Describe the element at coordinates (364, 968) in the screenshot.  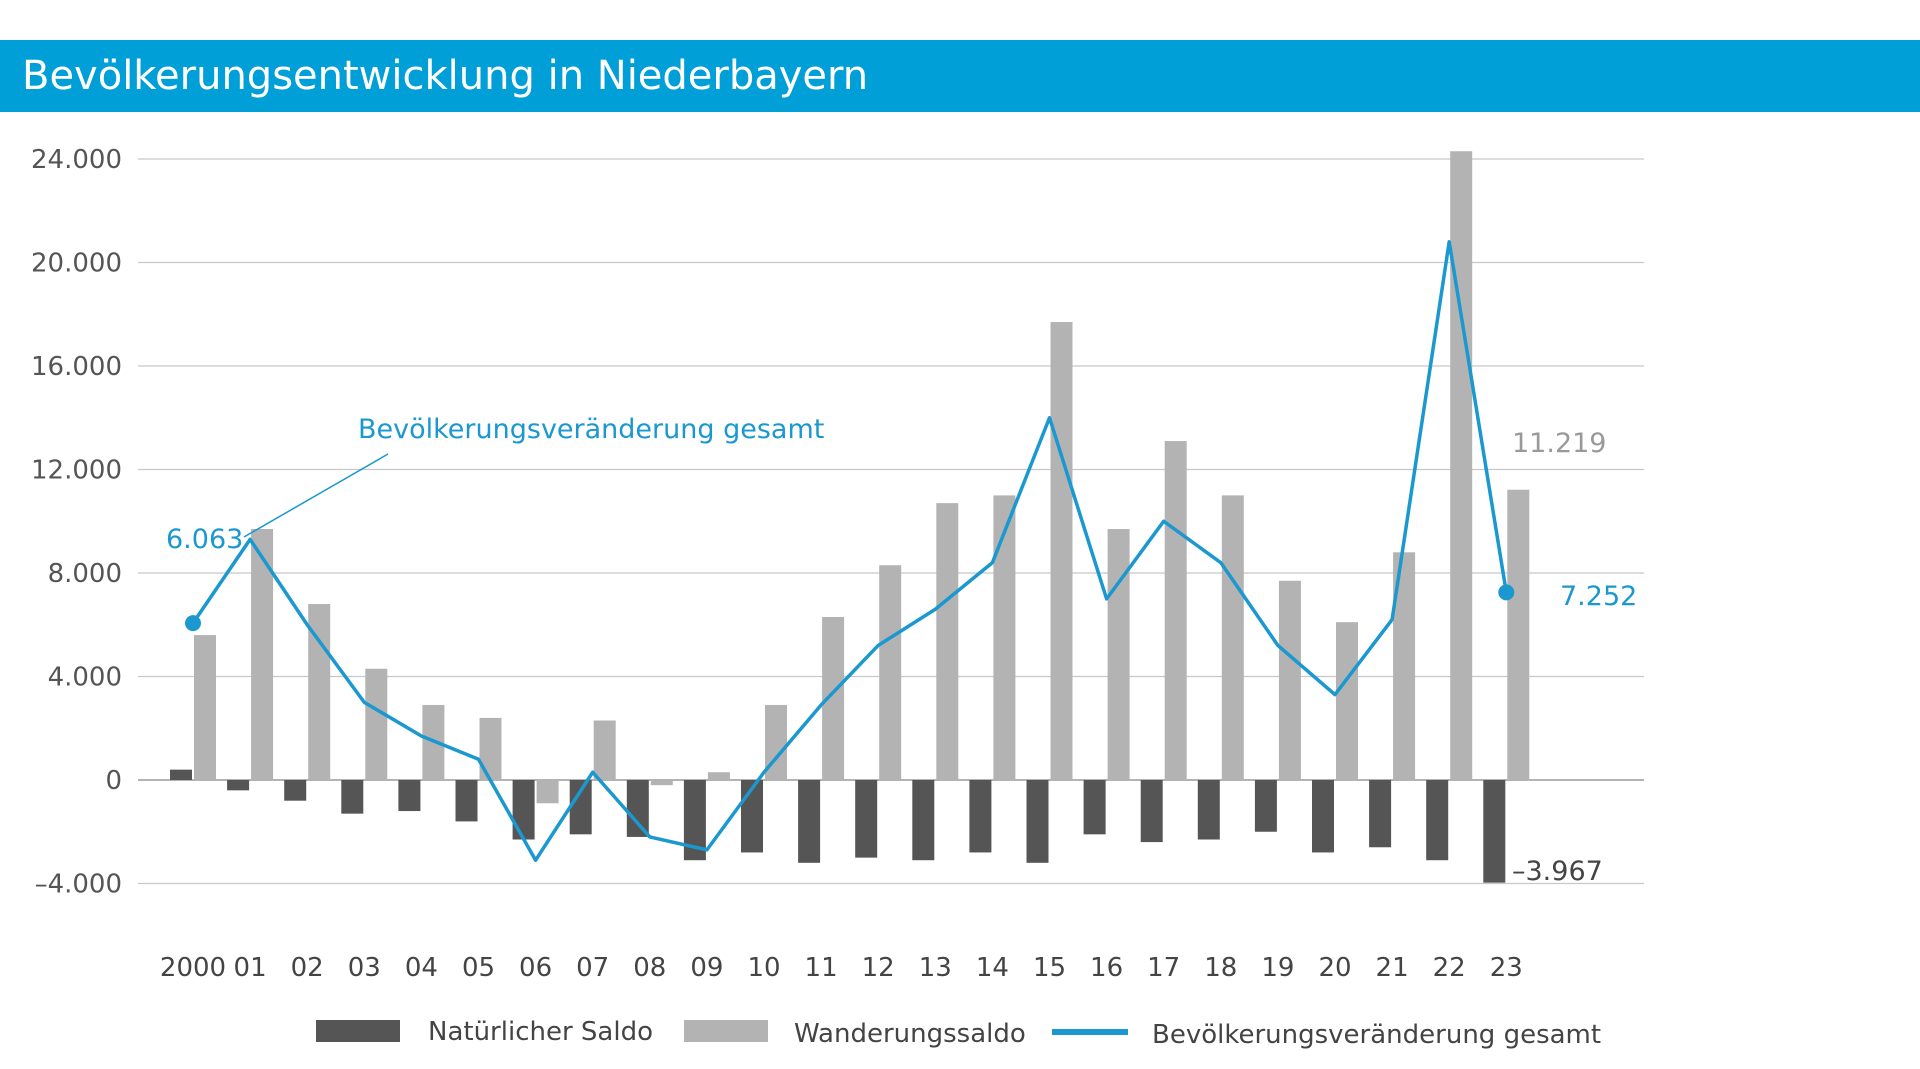
I see `x-tick-label: 03` at that location.